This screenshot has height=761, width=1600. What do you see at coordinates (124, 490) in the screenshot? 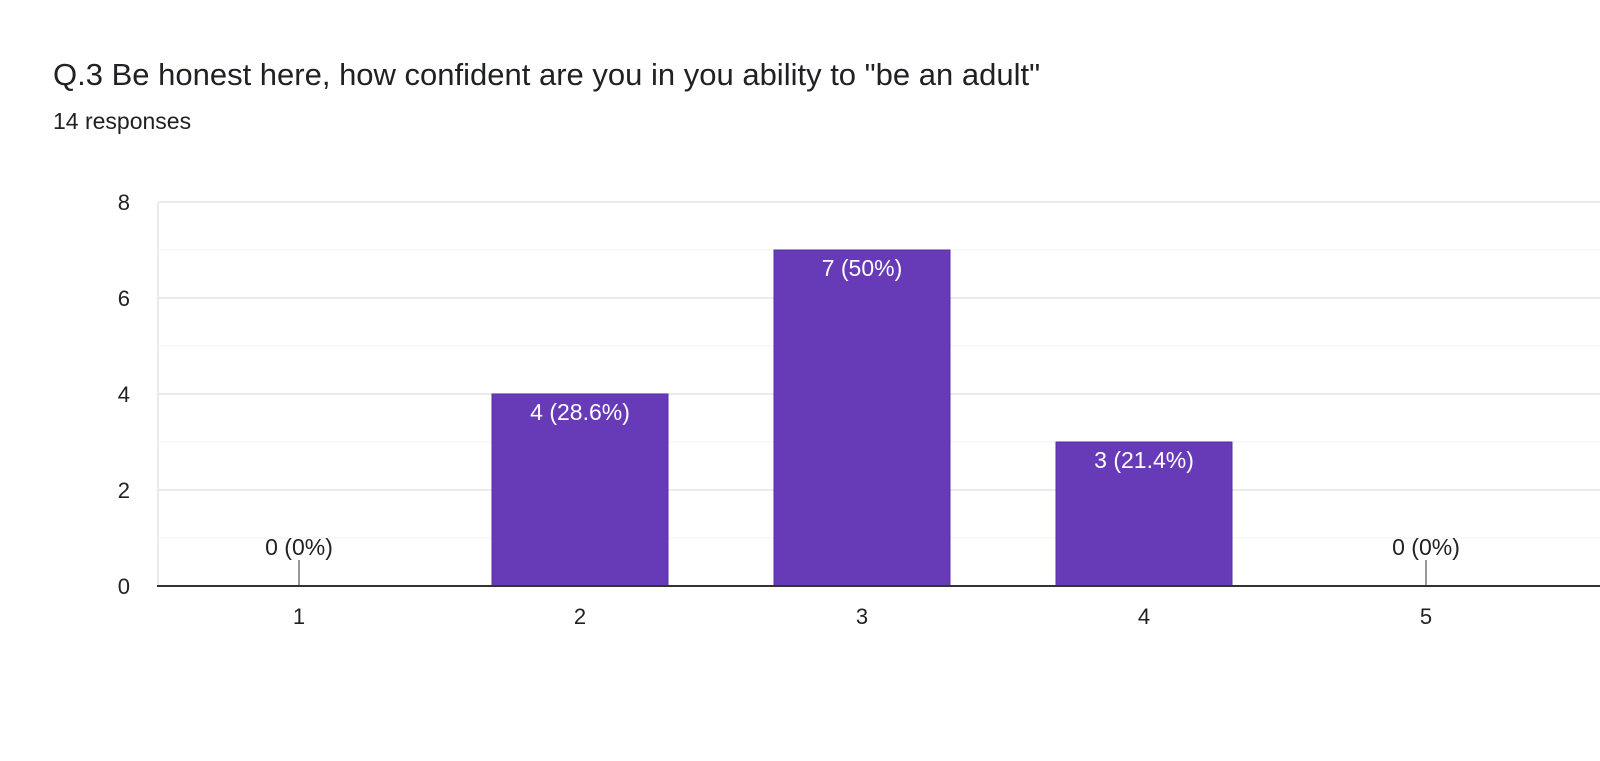
I see `y-tick-label: 2` at bounding box center [124, 490].